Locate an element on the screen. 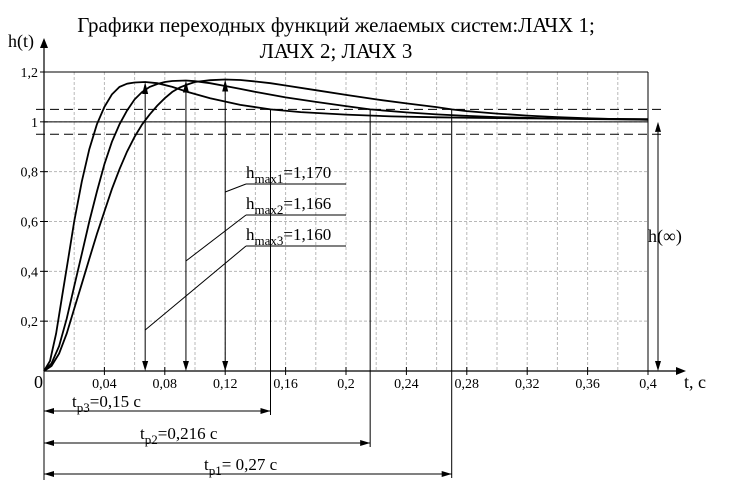 Image resolution: width=729 pixels, height=484 pixels. x-tick-label: 0,28 is located at coordinates (467, 384).